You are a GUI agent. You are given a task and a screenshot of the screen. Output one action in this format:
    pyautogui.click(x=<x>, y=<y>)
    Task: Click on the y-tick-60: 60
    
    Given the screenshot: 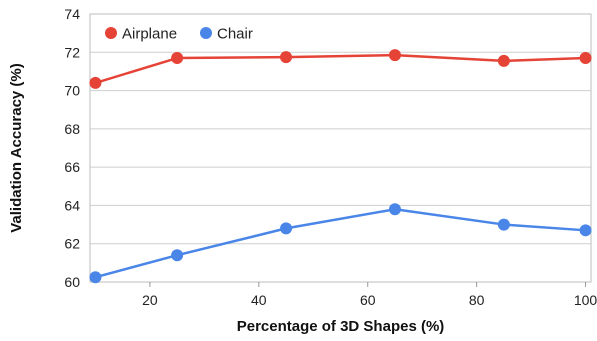 What is the action you would take?
    pyautogui.click(x=72, y=282)
    